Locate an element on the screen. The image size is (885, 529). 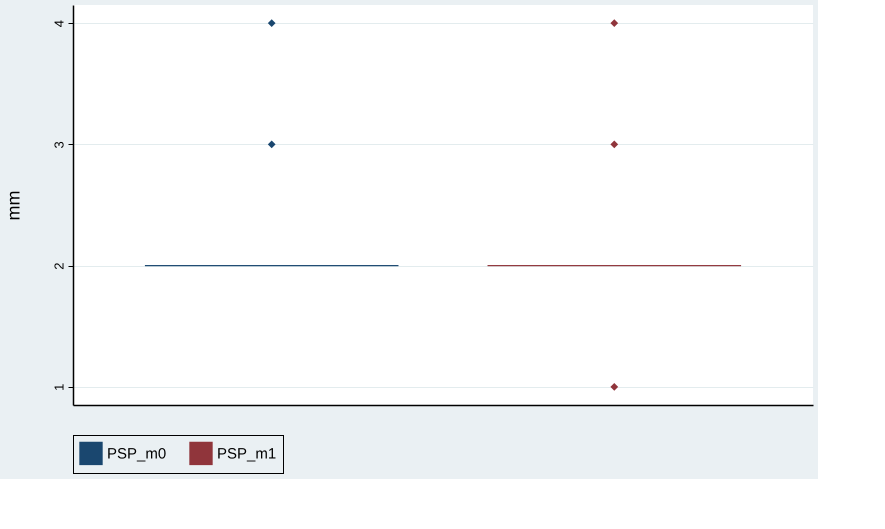
y-tick-label: 4 is located at coordinates (59, 24).